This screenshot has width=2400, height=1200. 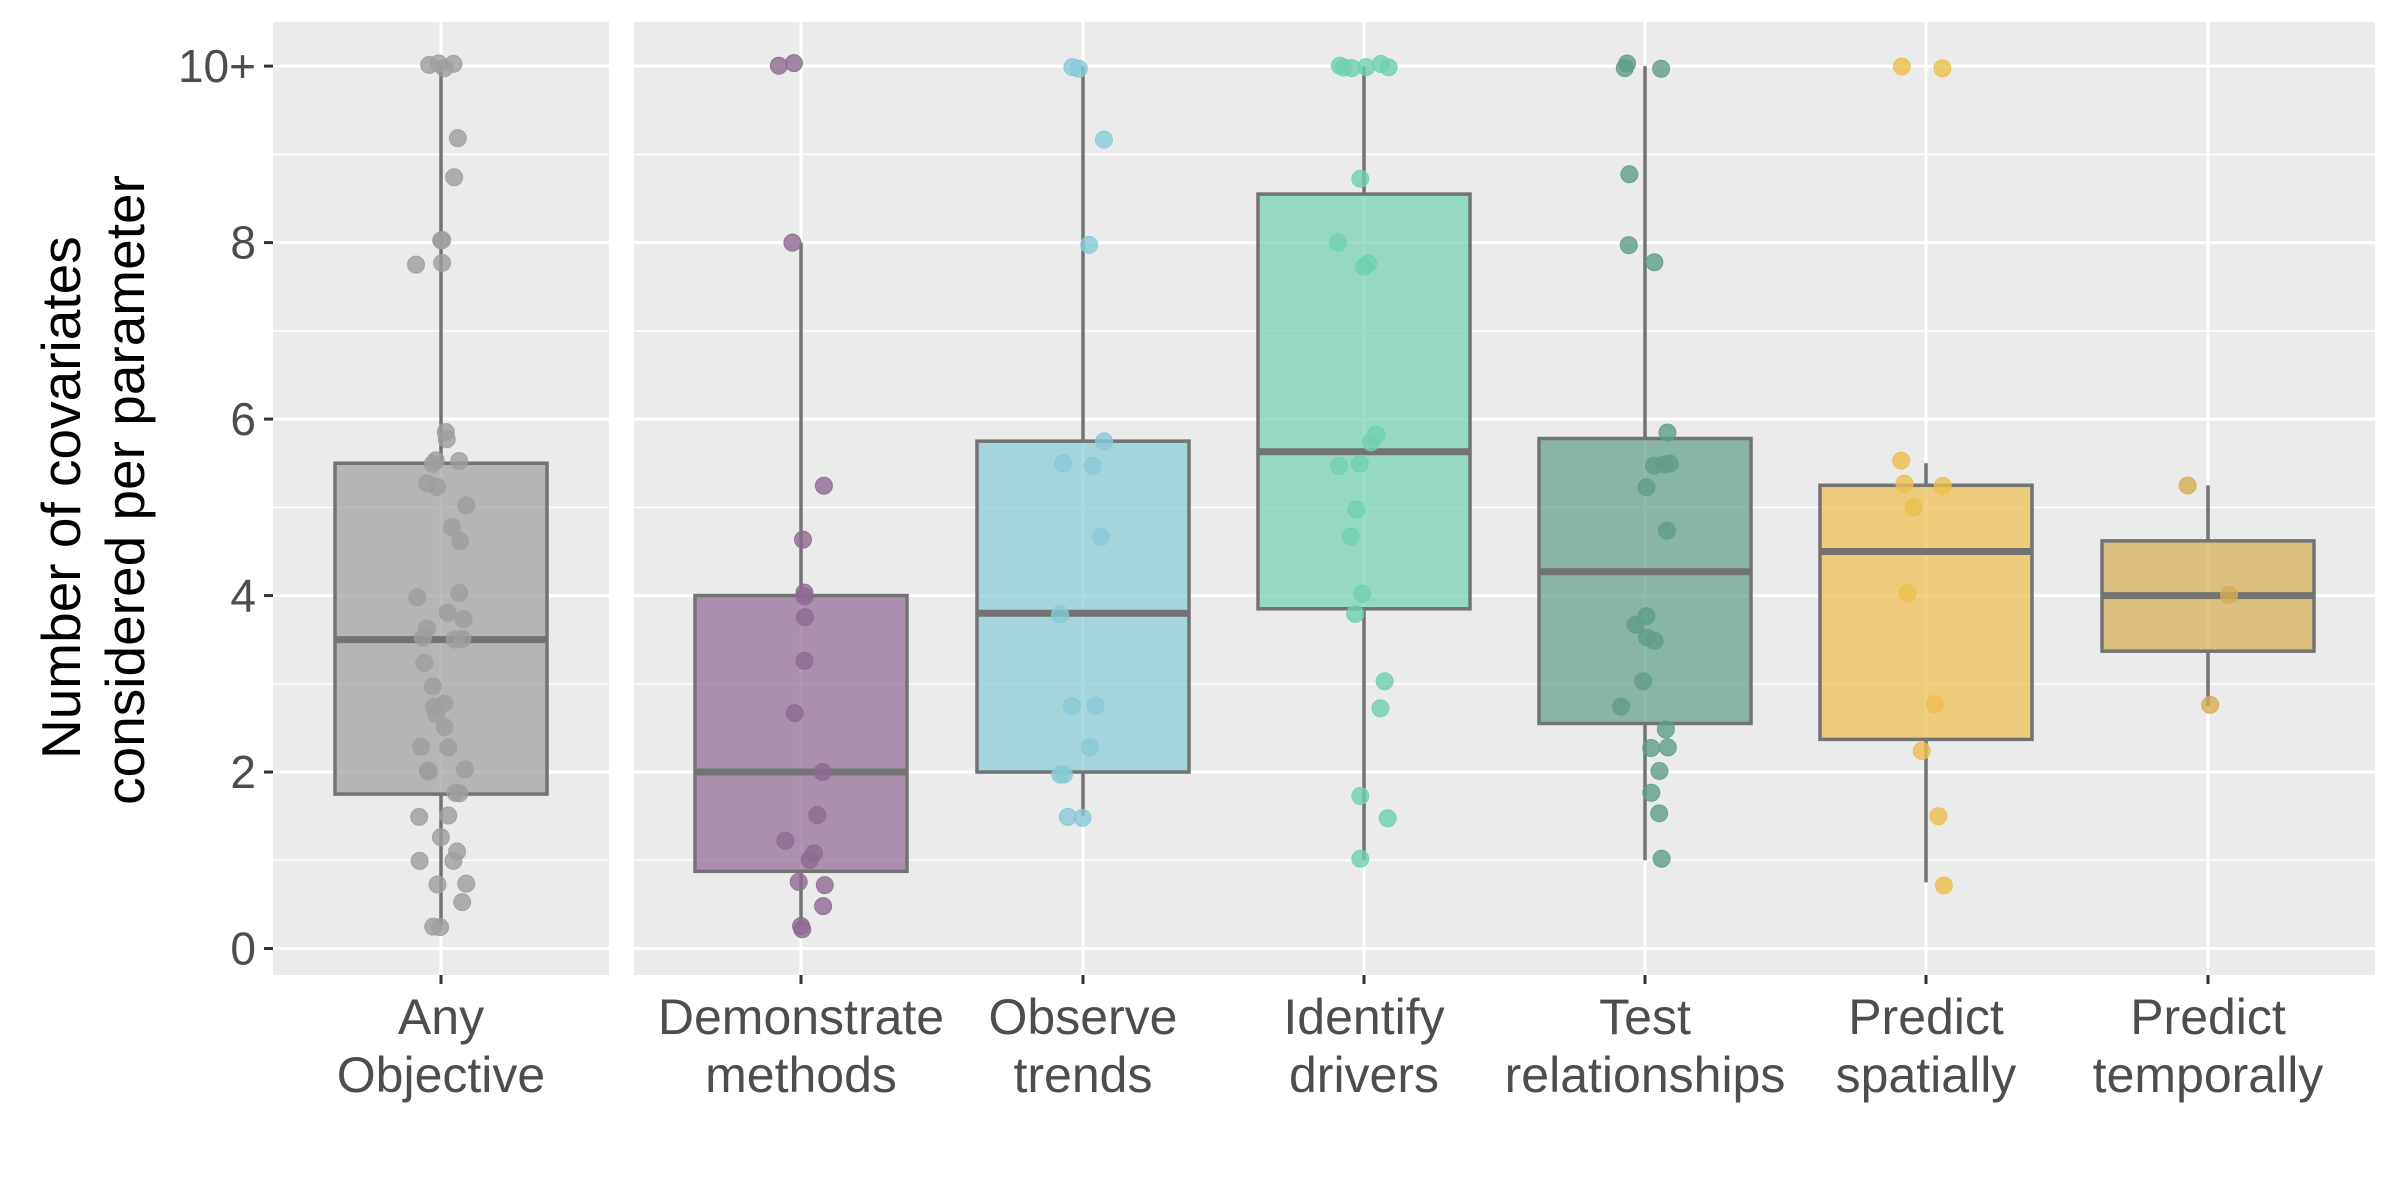 I want to click on x-tick-label-demonstrate: Demonstrate methods, so click(x=801, y=1046).